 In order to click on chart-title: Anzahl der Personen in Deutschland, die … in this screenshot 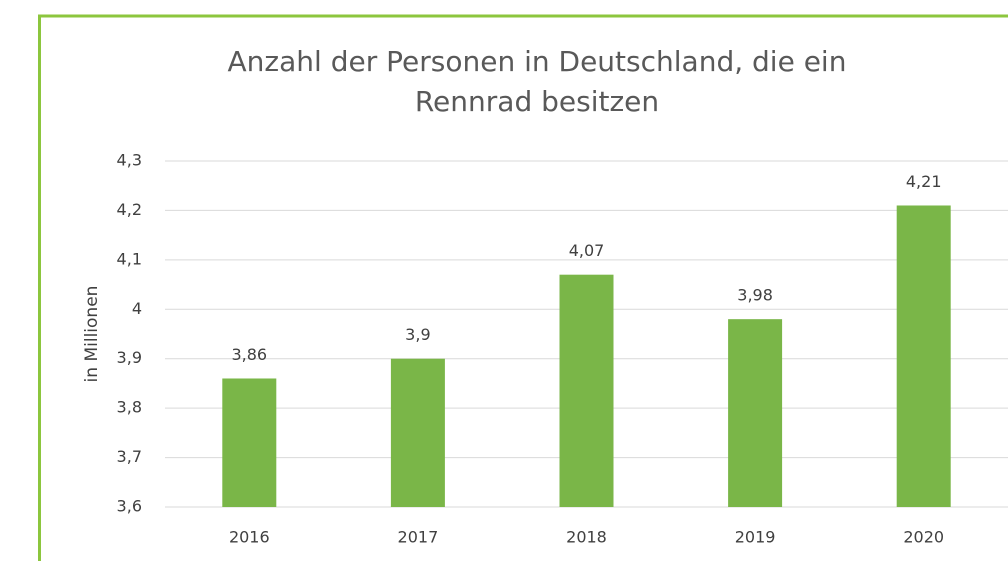, I will do `click(537, 81)`.